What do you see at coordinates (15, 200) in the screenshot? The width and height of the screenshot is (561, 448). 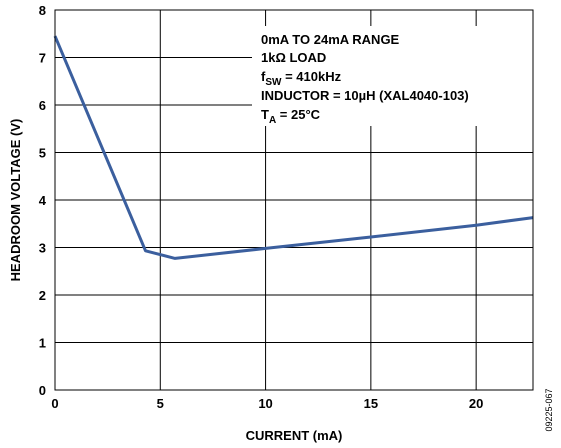 I see `y-axis-title: HEADROOM VOLTAGE (V)` at bounding box center [15, 200].